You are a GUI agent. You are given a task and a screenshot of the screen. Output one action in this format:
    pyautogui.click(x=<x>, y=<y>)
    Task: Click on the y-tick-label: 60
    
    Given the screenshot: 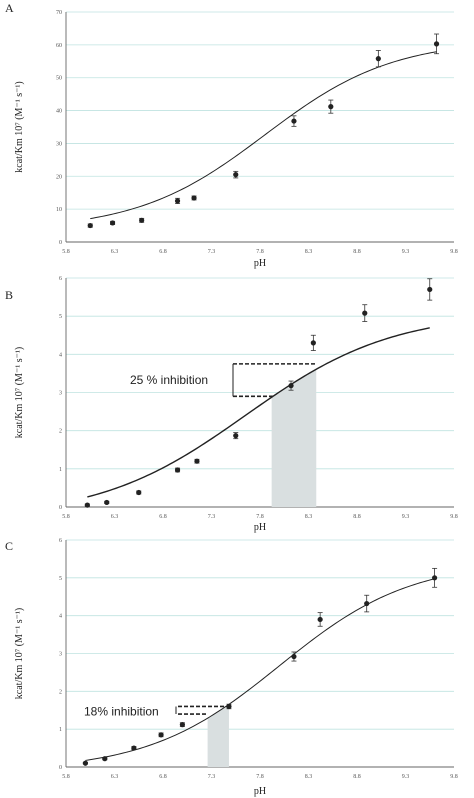 What is the action you would take?
    pyautogui.click(x=59, y=46)
    